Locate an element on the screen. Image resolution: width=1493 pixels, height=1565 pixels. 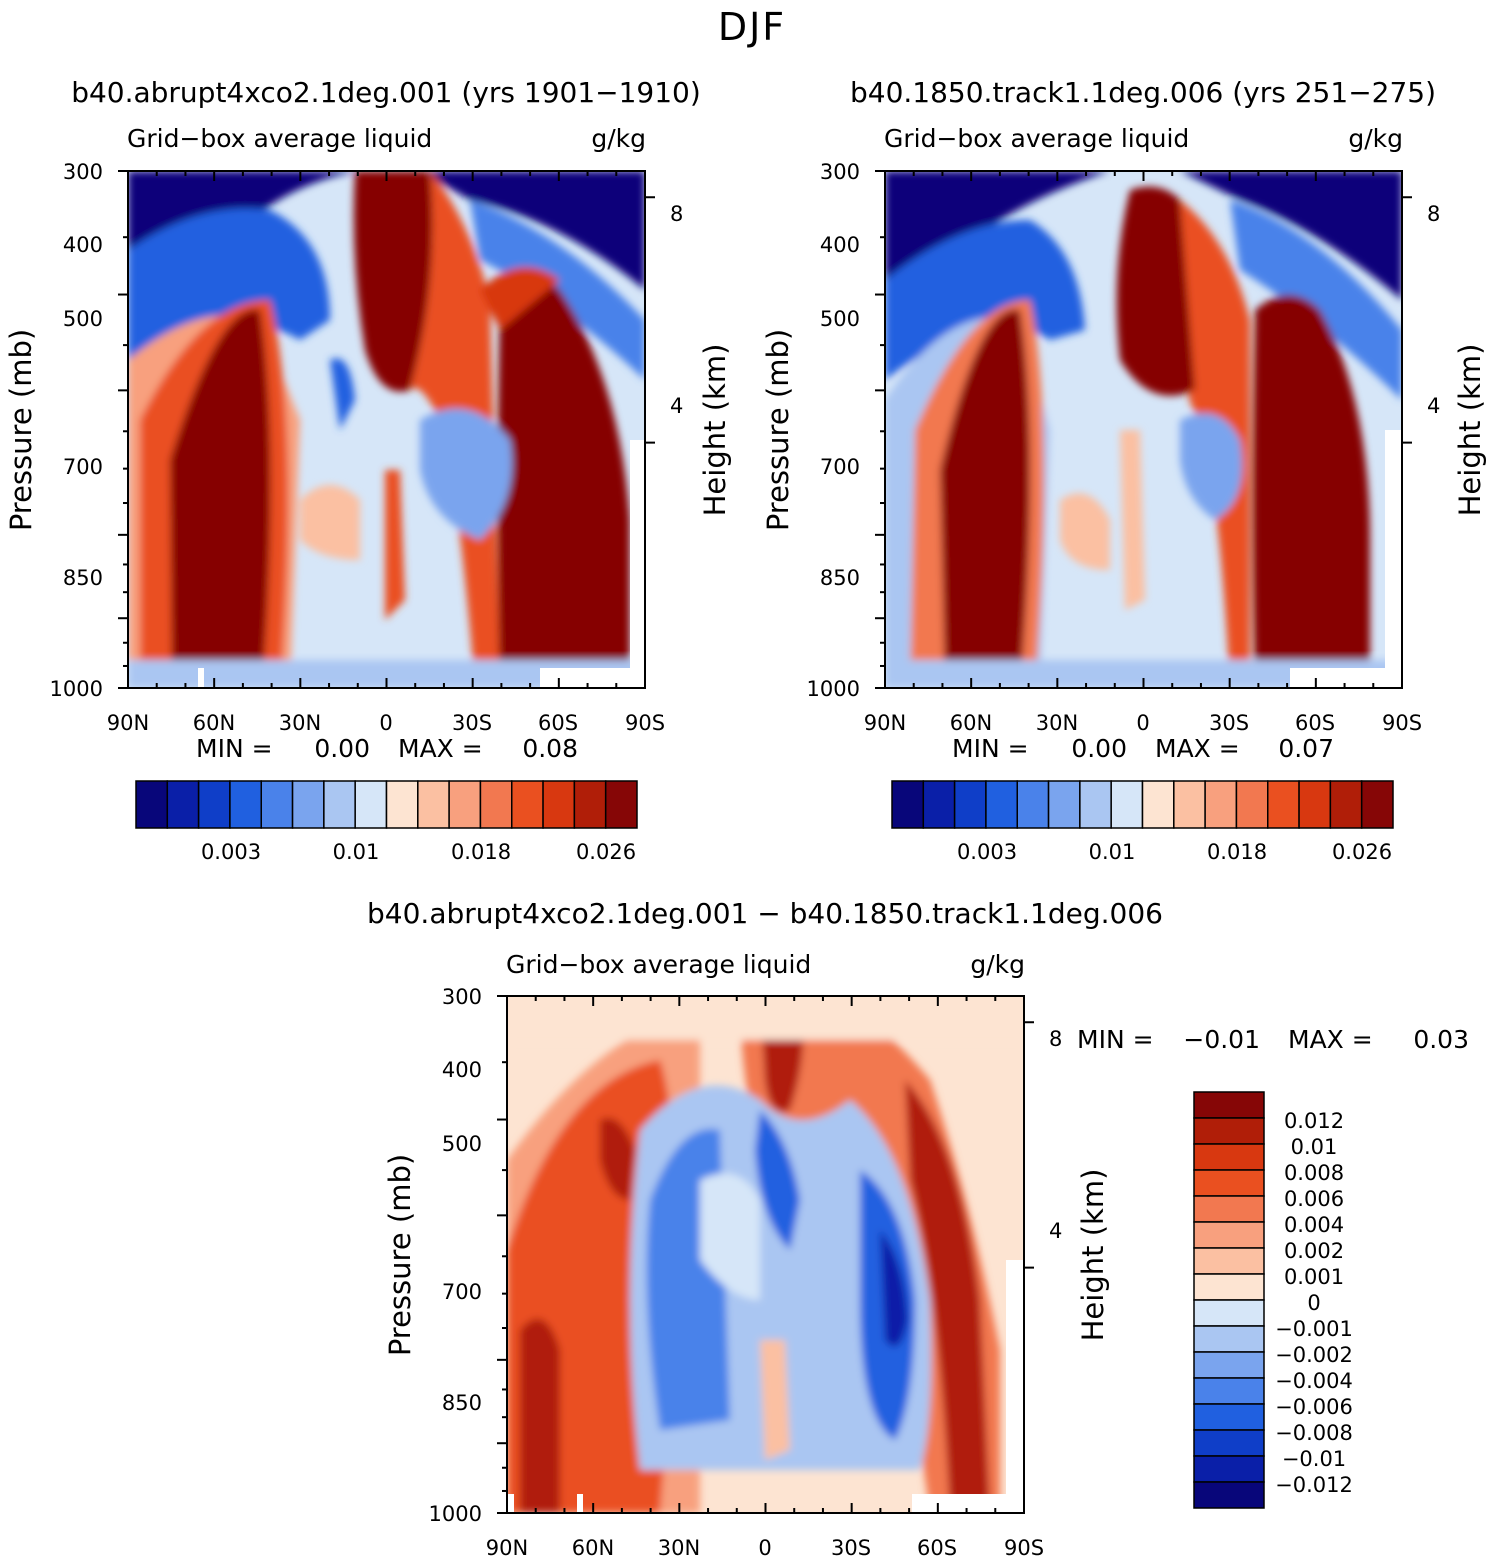
panel-1-title: b40.abrupt4xco2.1deg.001 (yrs 1901−1910) is located at coordinates (386, 92).